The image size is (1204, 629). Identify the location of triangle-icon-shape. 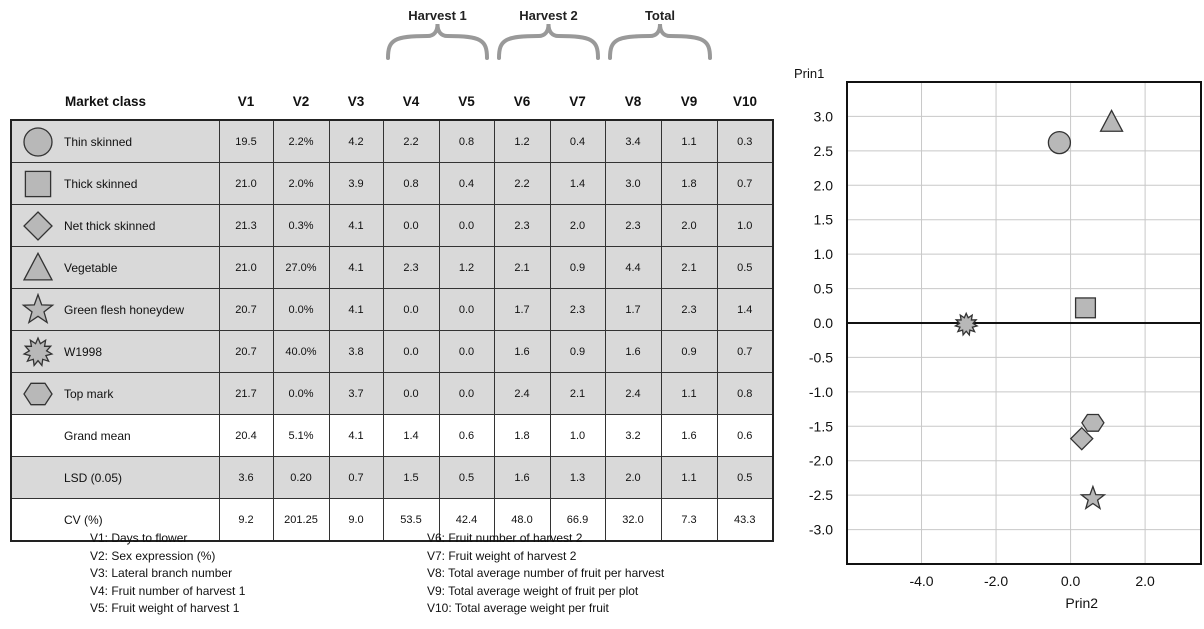
(38, 266).